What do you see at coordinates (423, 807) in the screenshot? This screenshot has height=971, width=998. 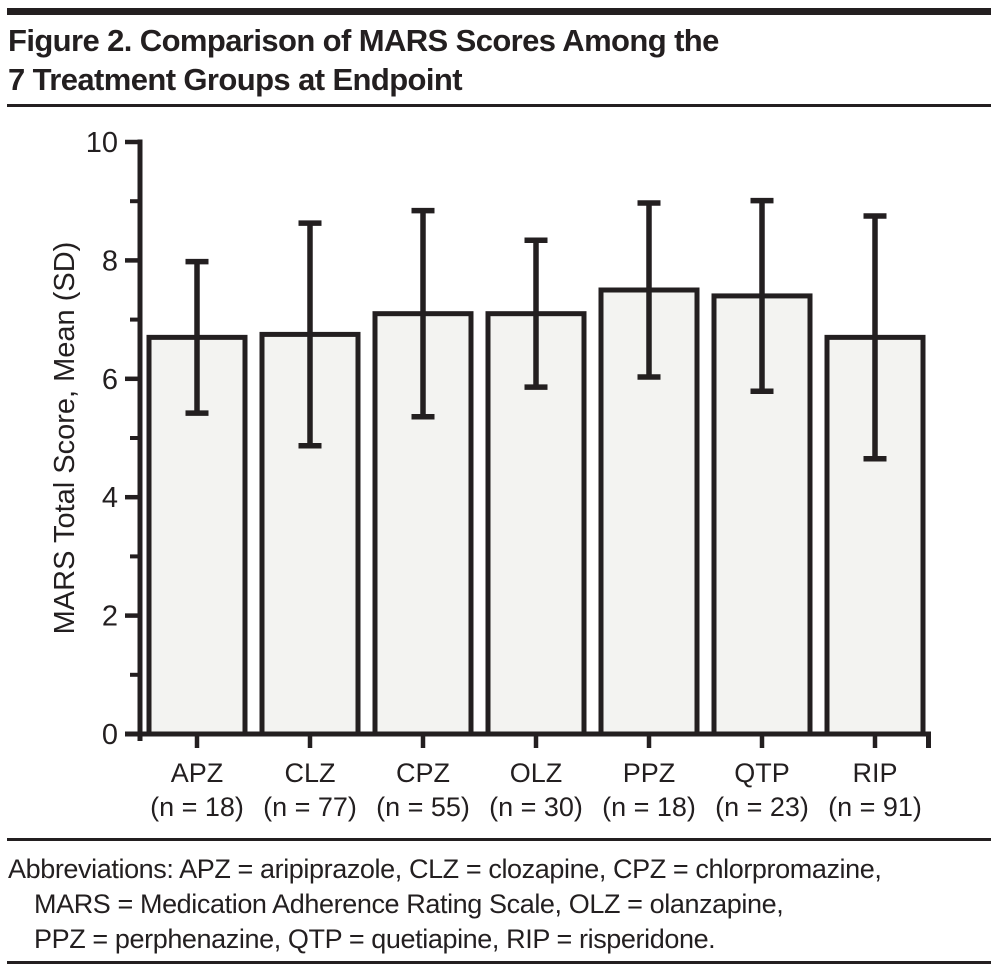 I see `n-label: (n = 55)` at bounding box center [423, 807].